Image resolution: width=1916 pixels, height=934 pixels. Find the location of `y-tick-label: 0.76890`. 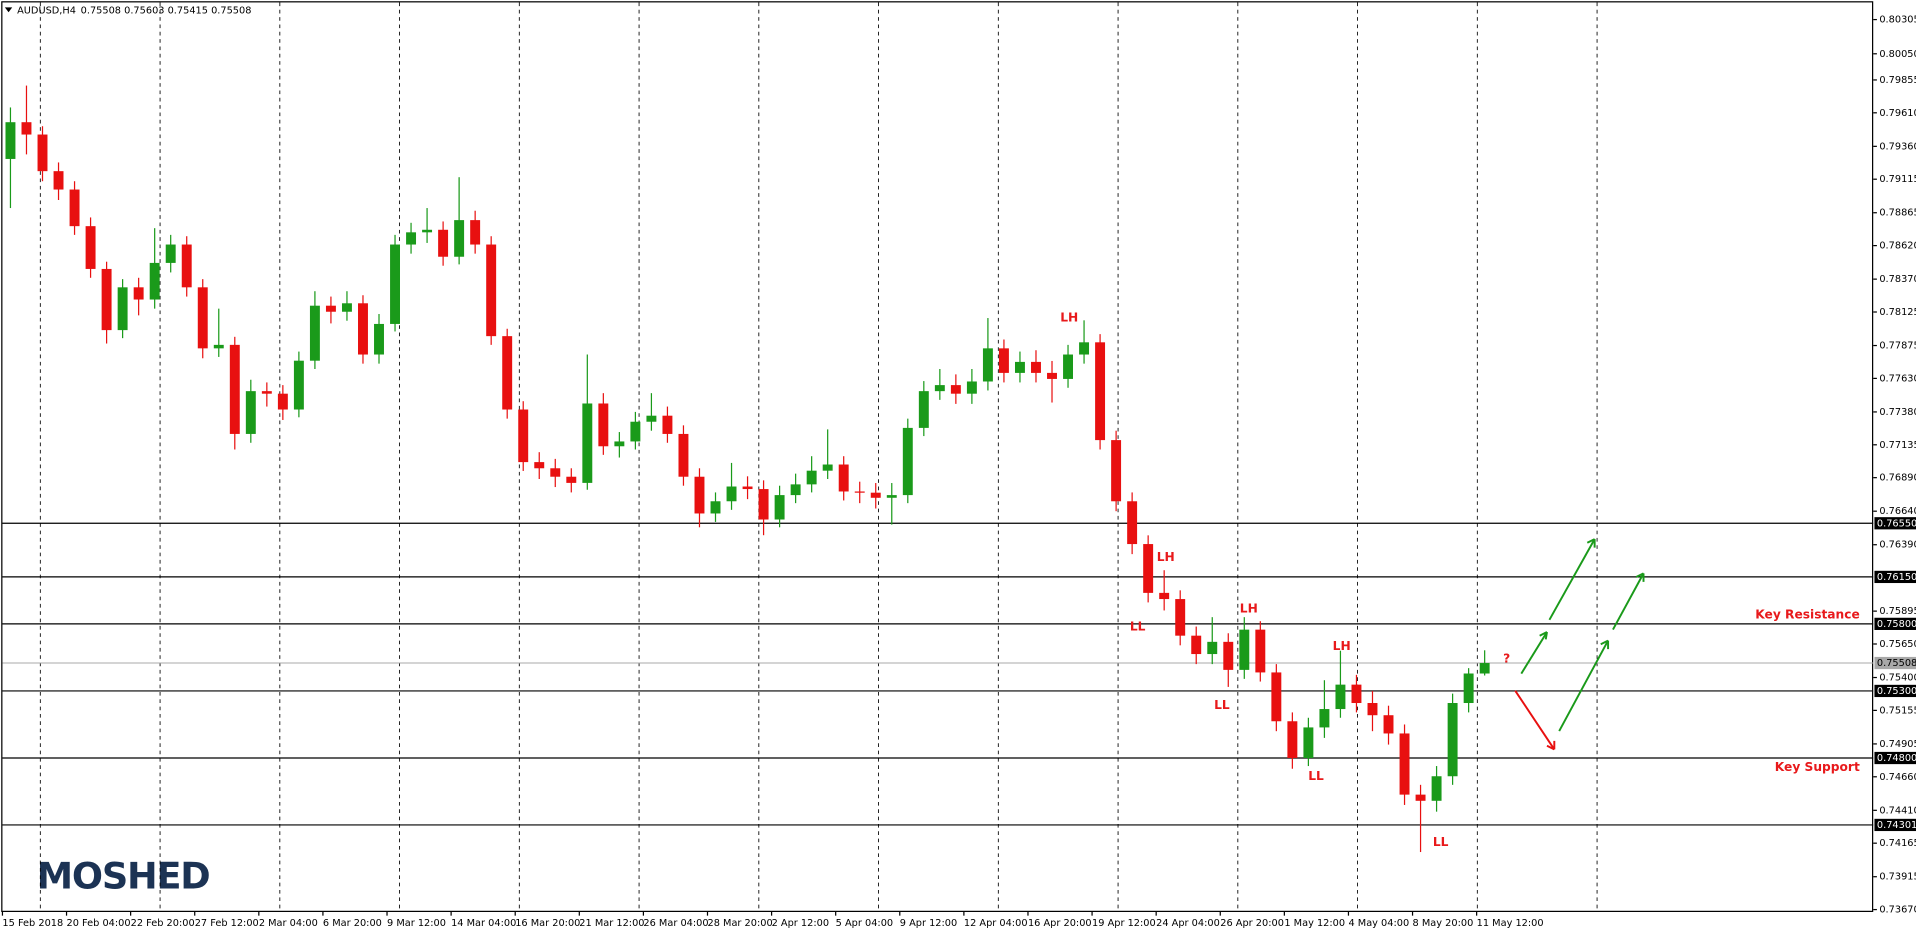

y-tick-label: 0.76890 is located at coordinates (1897, 478).